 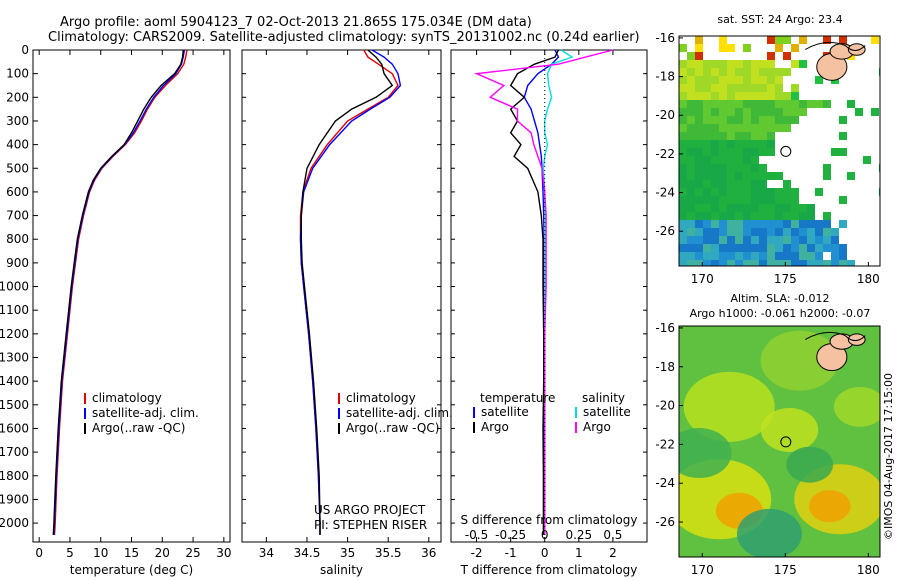 What do you see at coordinates (477, 553) in the screenshot?
I see `x-tick-label: -2` at bounding box center [477, 553].